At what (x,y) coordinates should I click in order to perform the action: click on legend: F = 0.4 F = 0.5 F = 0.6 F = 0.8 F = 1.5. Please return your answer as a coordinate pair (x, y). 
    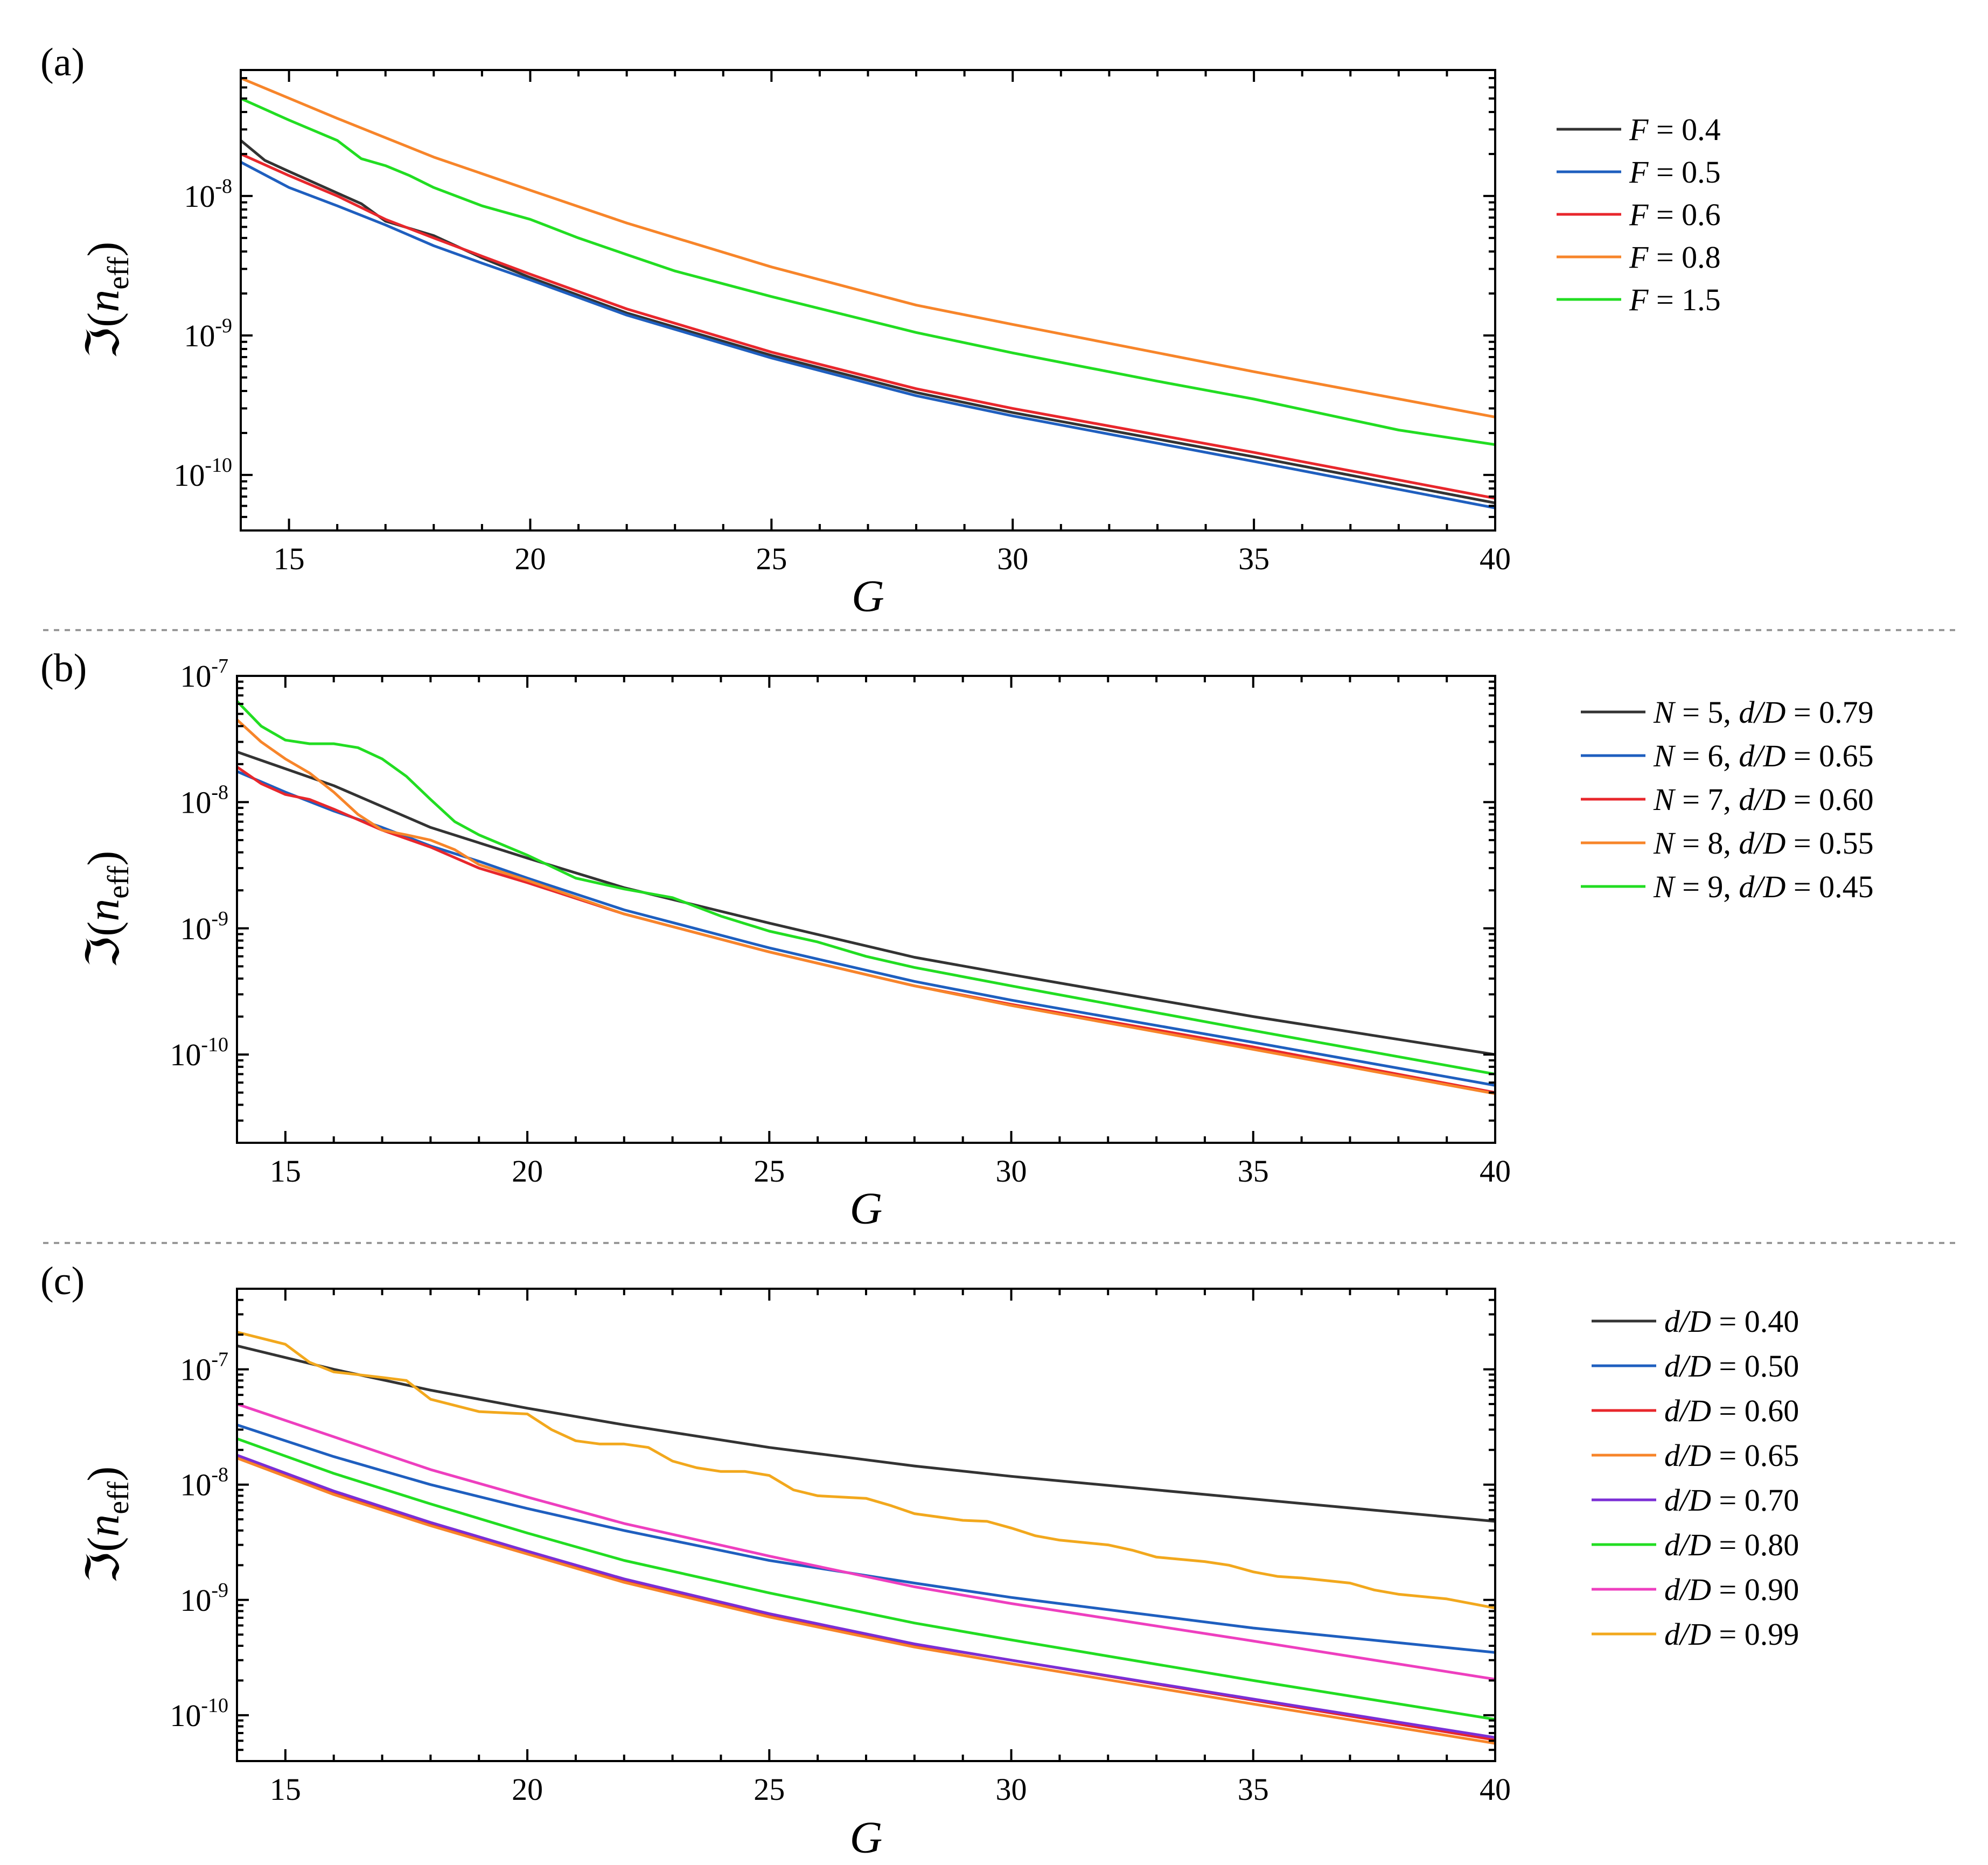
    Looking at the image, I should click on (1639, 214).